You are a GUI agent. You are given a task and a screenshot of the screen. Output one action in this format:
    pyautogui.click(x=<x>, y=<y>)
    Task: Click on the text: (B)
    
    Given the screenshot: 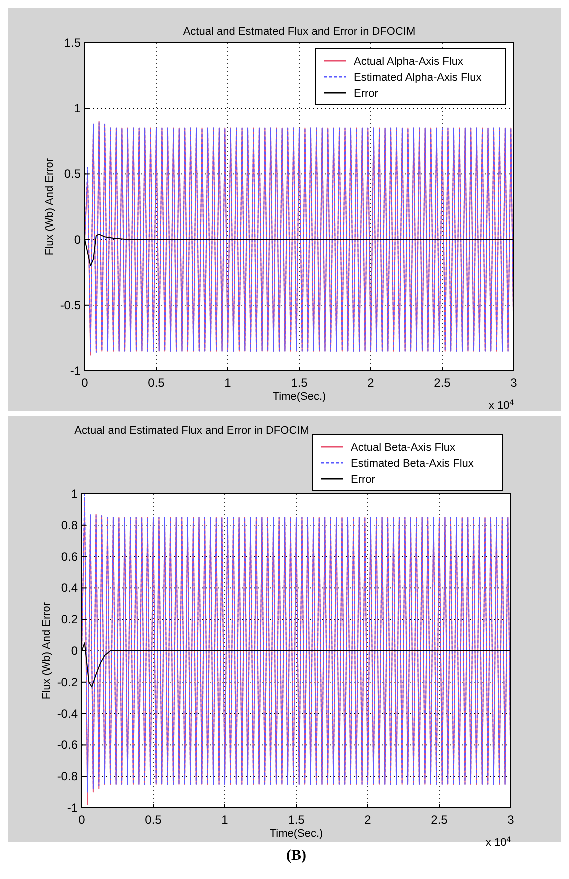 What is the action you would take?
    pyautogui.click(x=296, y=856)
    